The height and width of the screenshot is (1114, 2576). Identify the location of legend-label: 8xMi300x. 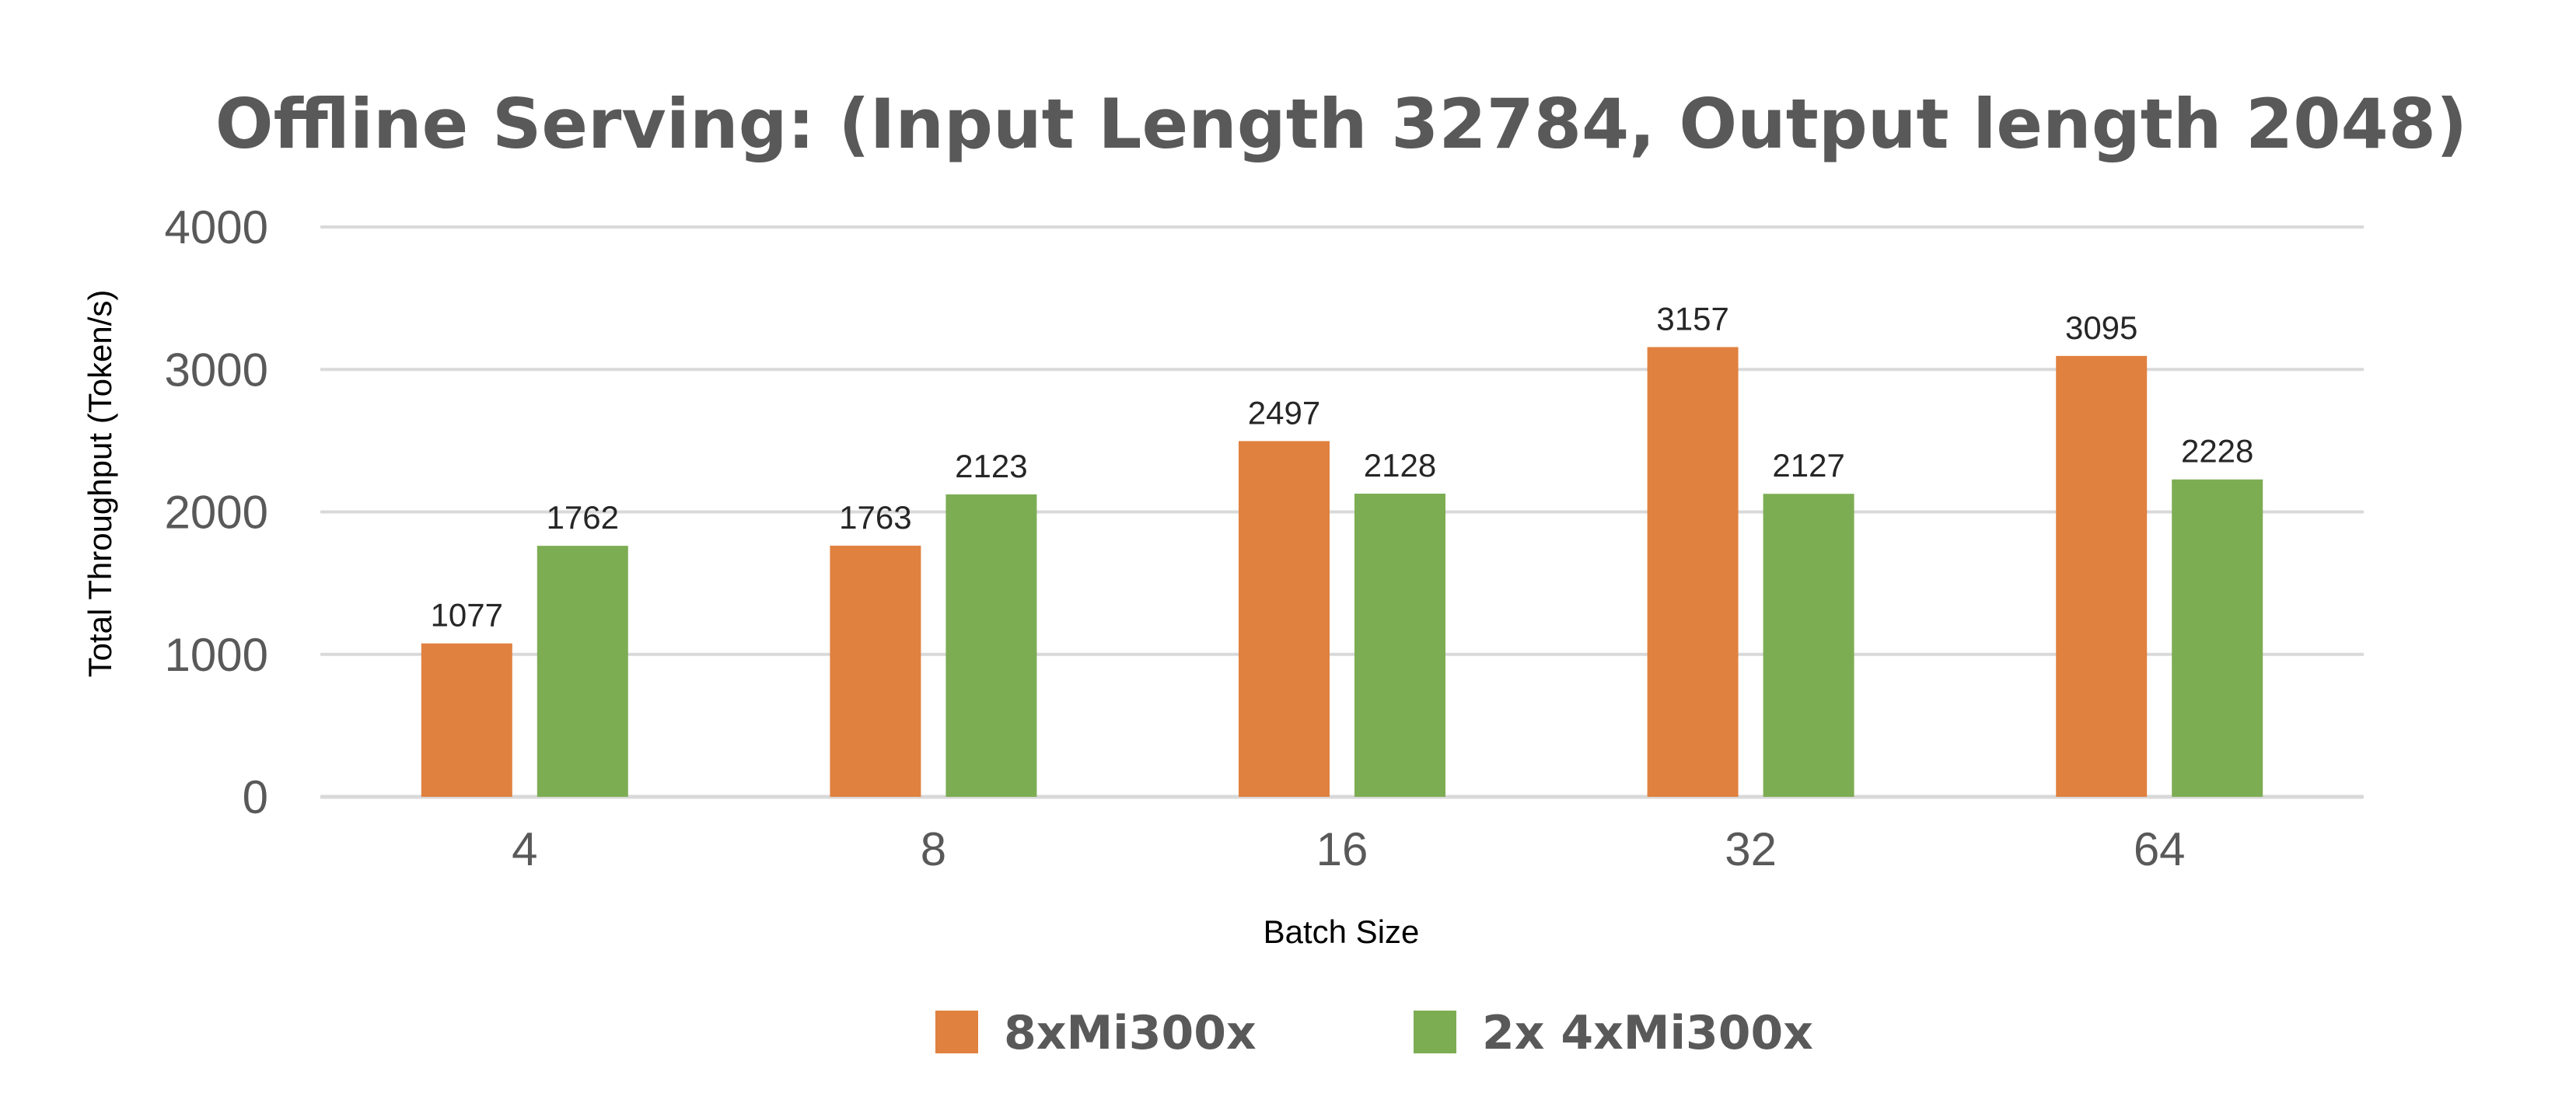
(1130, 1033).